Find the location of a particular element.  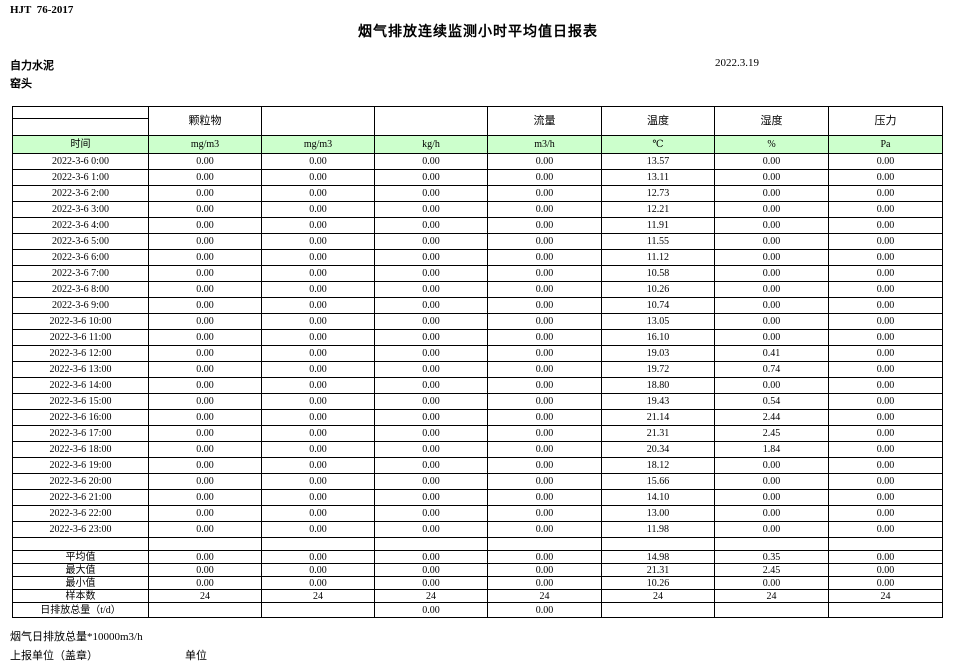

total-emission-note: 烟气日排放总量*10000m3/h is located at coordinates (76, 637).